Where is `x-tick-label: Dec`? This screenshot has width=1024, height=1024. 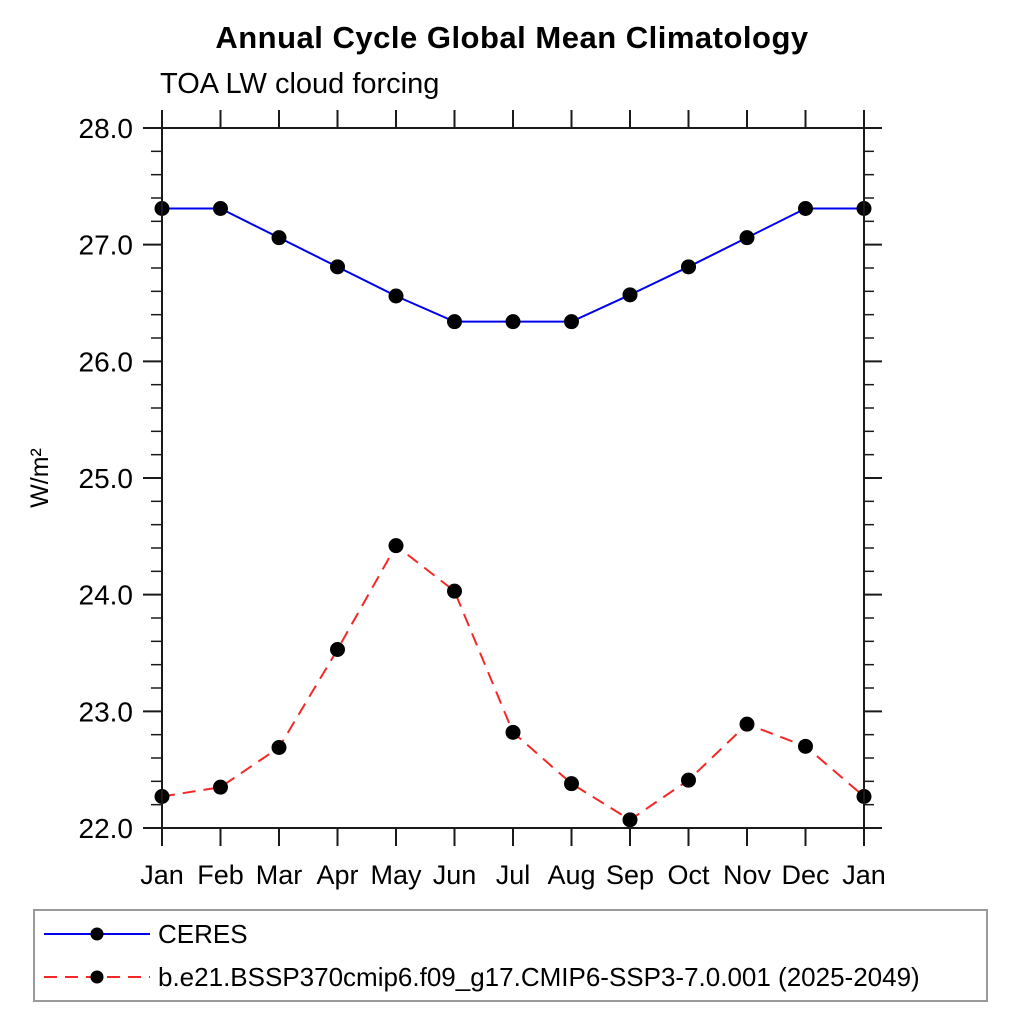
x-tick-label: Dec is located at coordinates (805, 875).